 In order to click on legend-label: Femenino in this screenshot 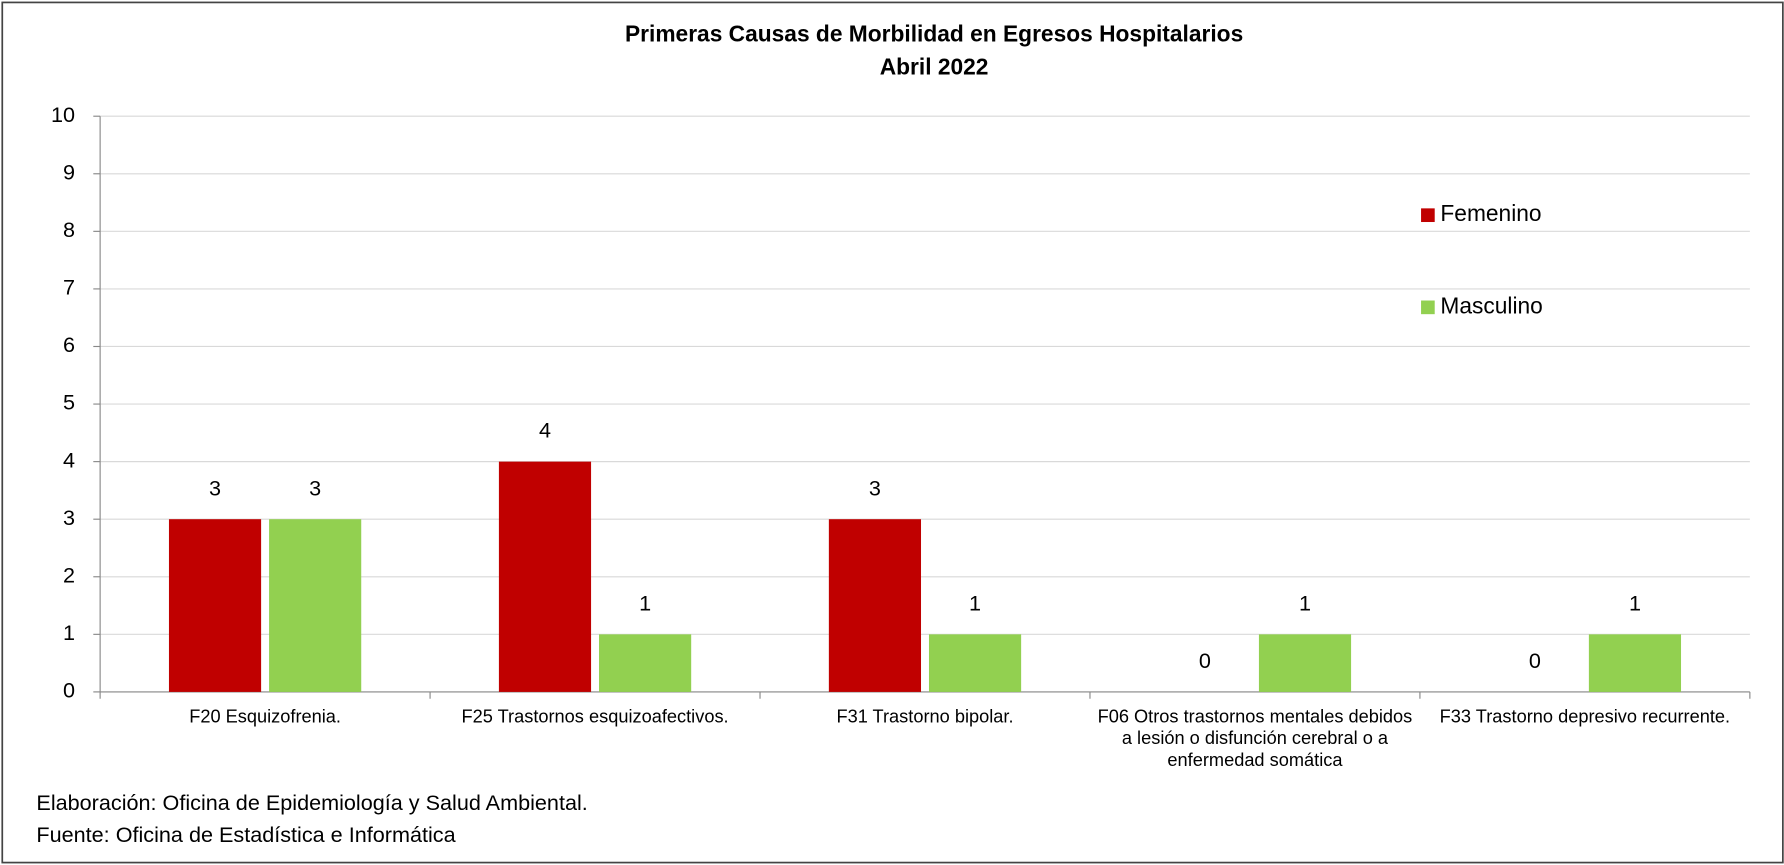, I will do `click(1490, 213)`.